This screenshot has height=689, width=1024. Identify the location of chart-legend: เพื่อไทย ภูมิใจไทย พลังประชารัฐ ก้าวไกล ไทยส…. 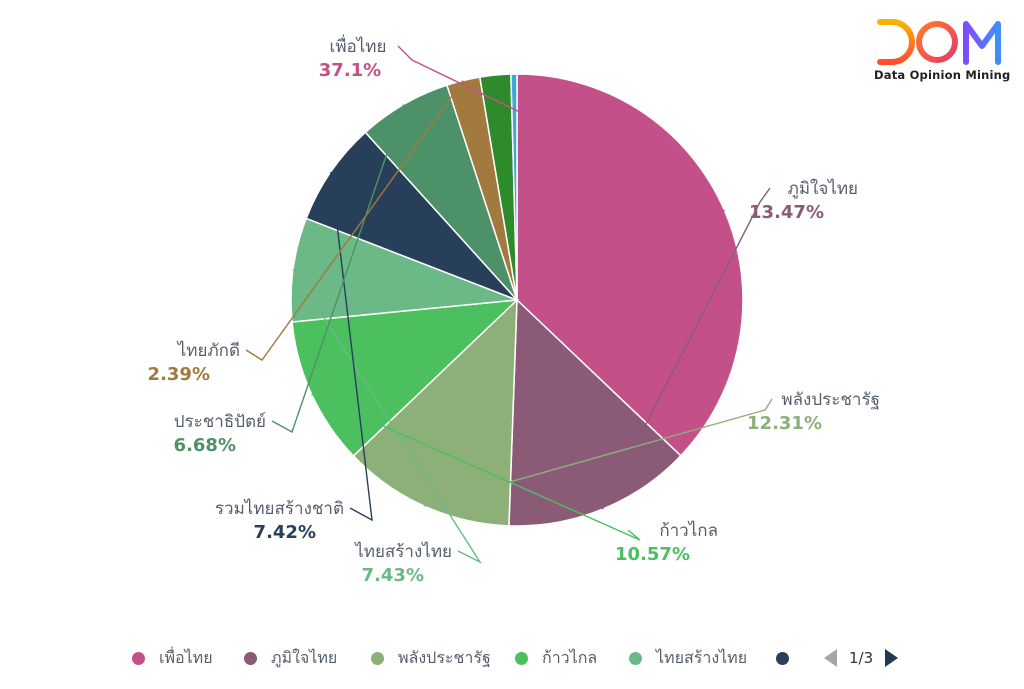
(512, 658).